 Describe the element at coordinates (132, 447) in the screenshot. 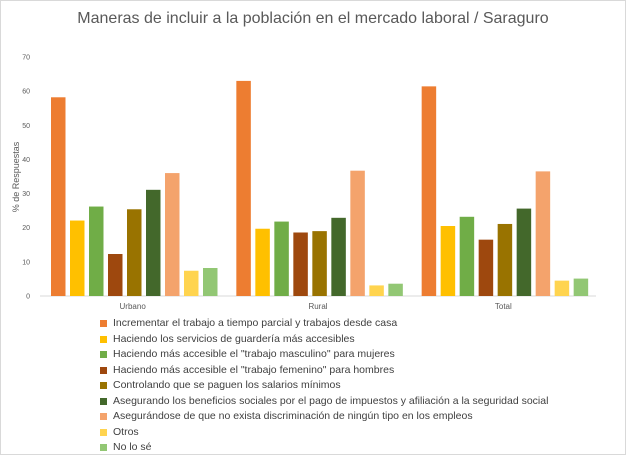

I see `legend-label: No lo sé` at that location.